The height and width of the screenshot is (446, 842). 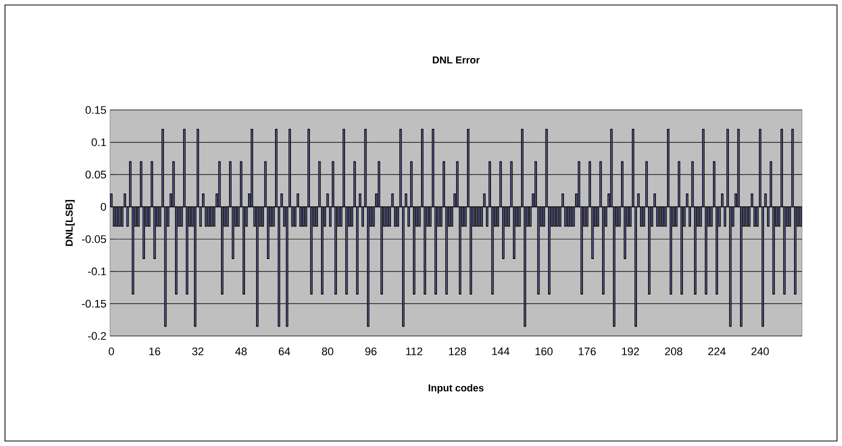 What do you see at coordinates (154, 352) in the screenshot?
I see `x-tick-label: 16` at bounding box center [154, 352].